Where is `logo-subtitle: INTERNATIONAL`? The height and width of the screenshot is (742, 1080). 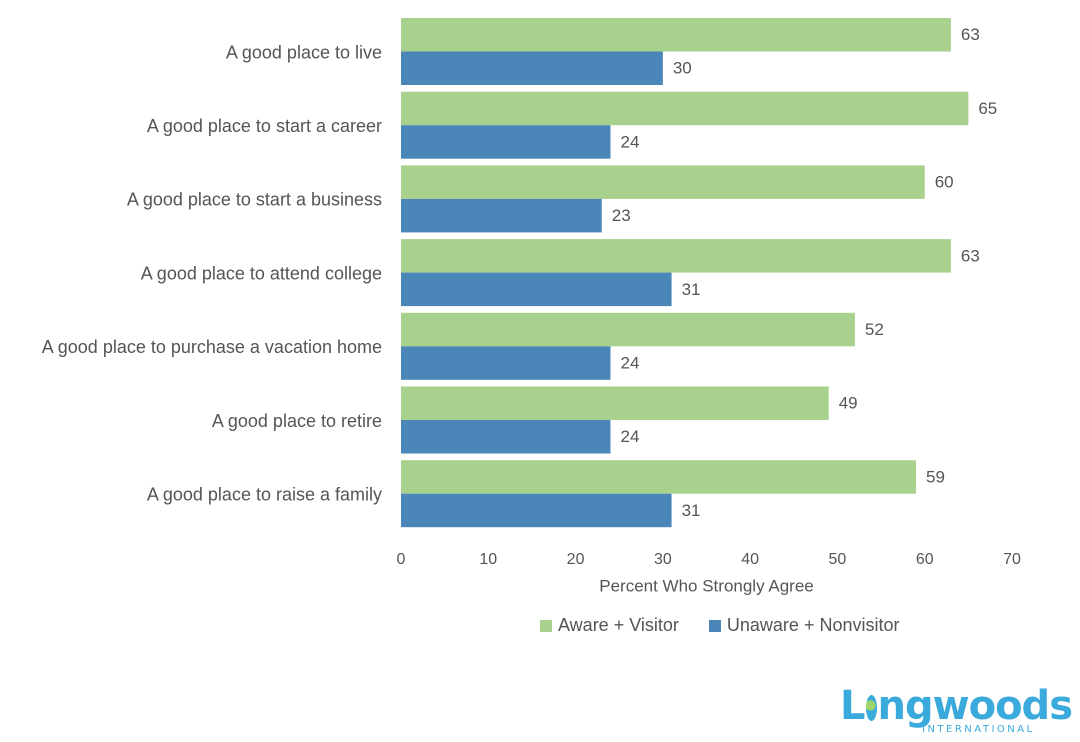
logo-subtitle: INTERNATIONAL is located at coordinates (978, 729).